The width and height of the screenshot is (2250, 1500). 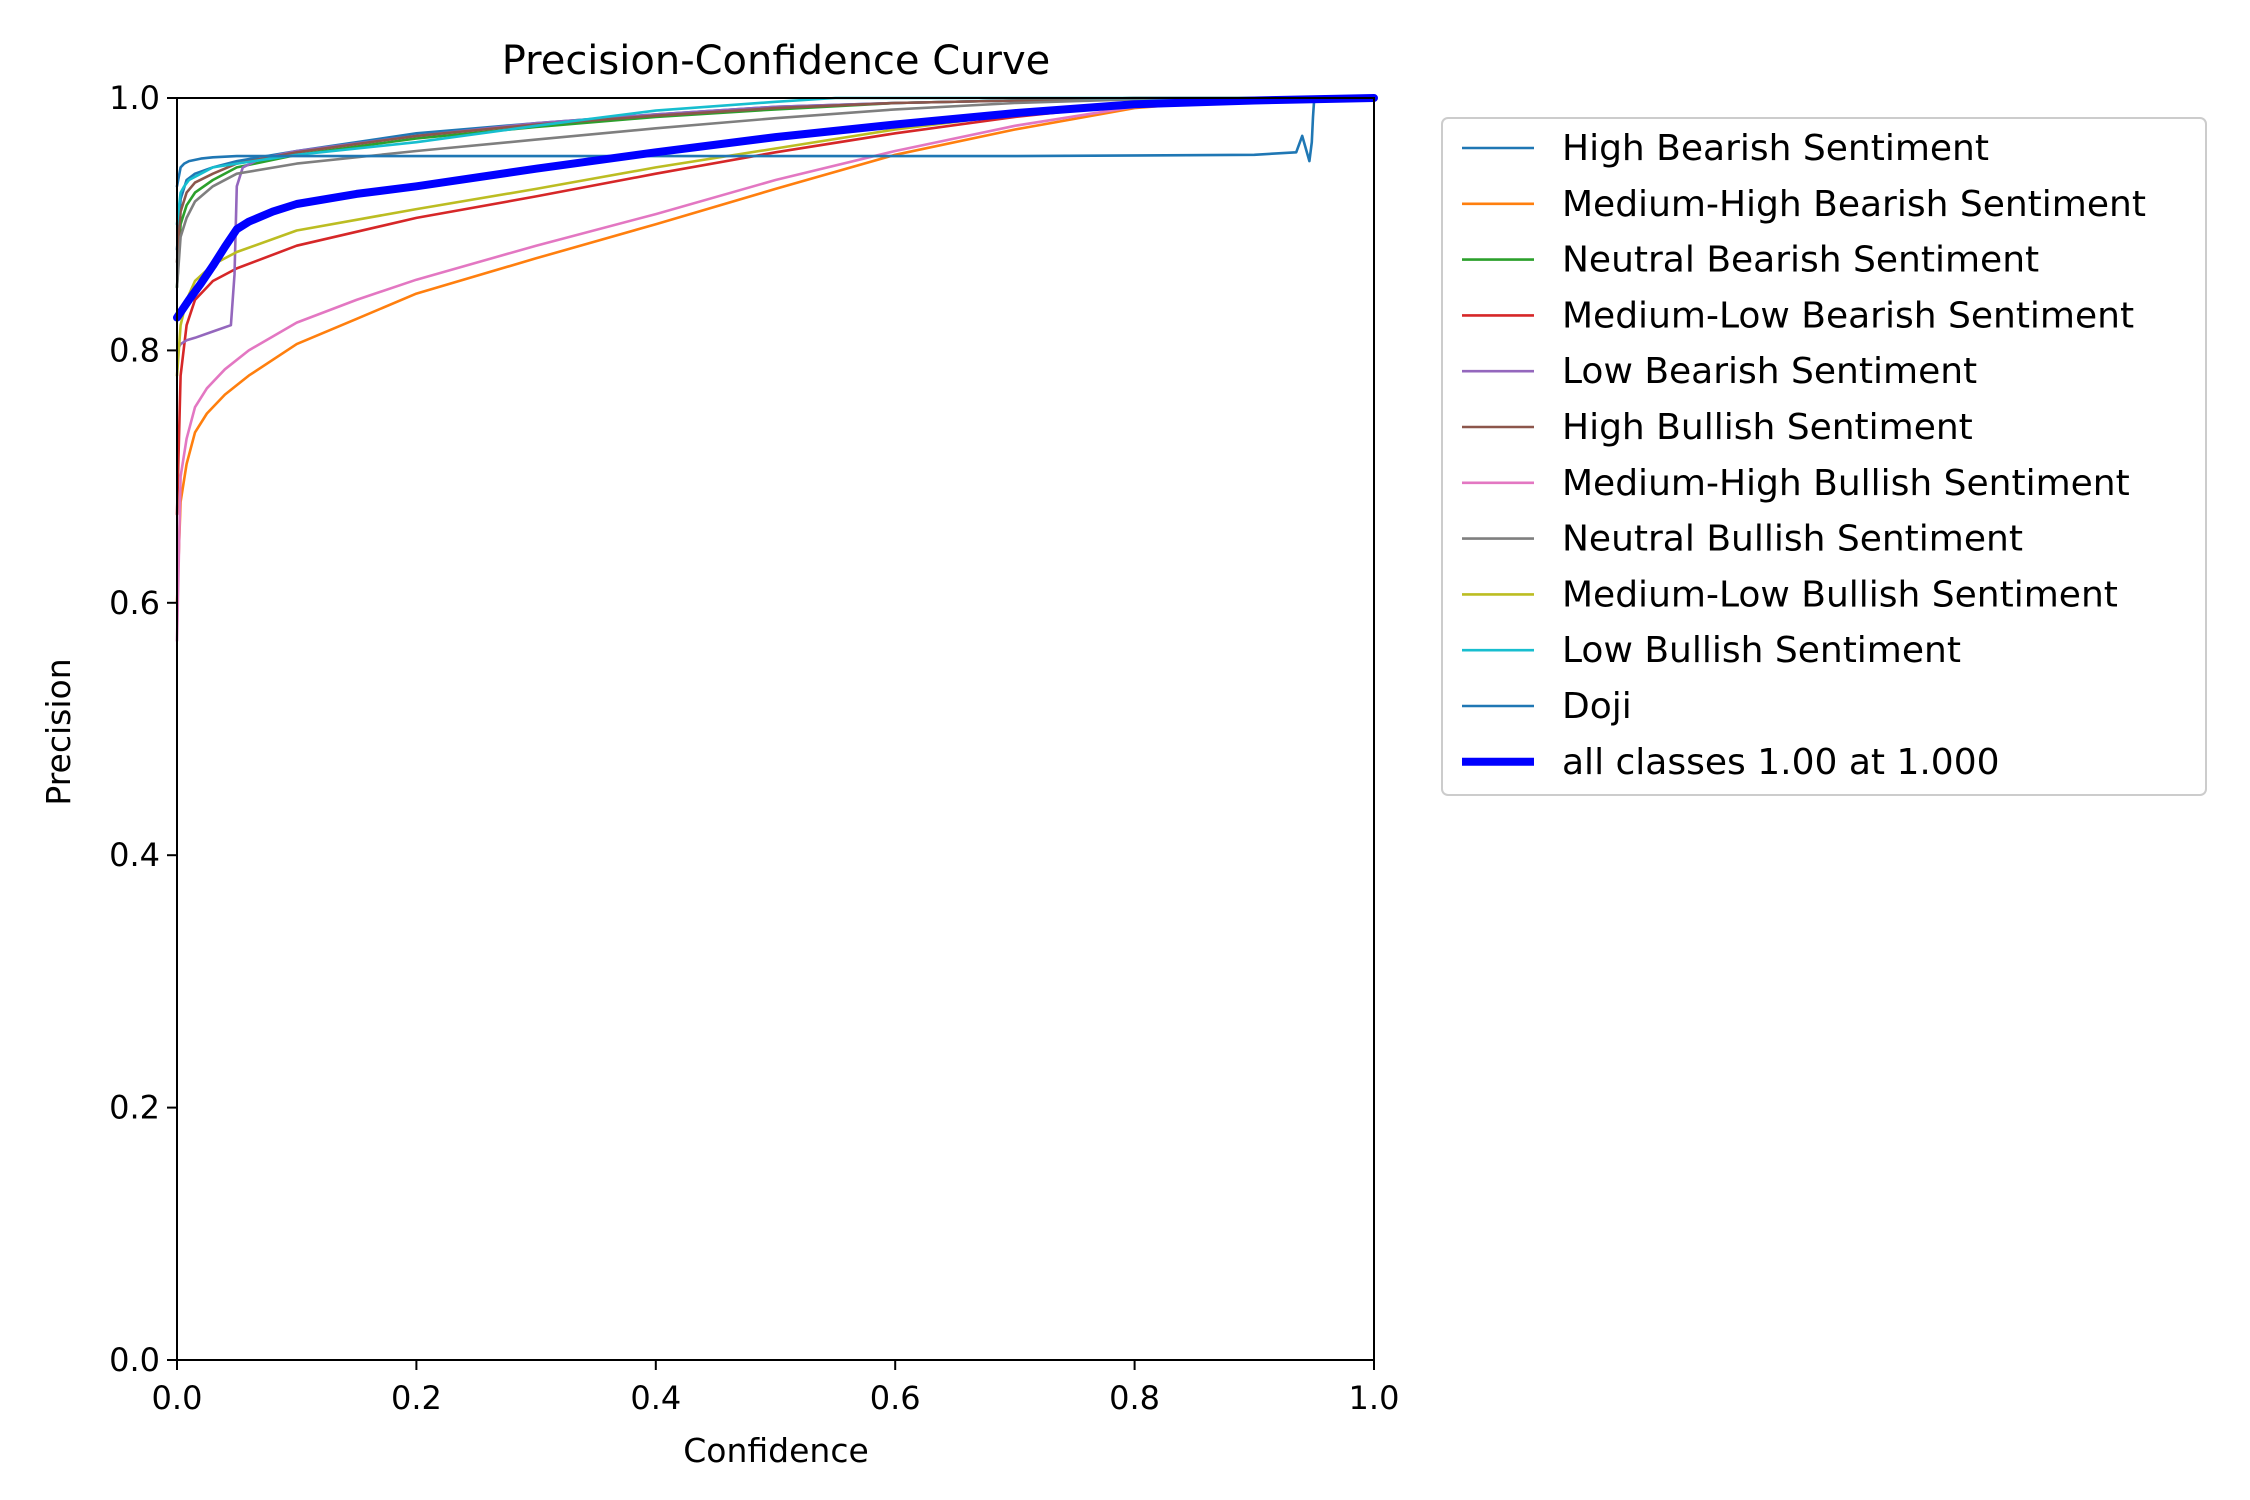 What do you see at coordinates (1775, 148) in the screenshot?
I see `legend-label: High Bearish Sentiment` at bounding box center [1775, 148].